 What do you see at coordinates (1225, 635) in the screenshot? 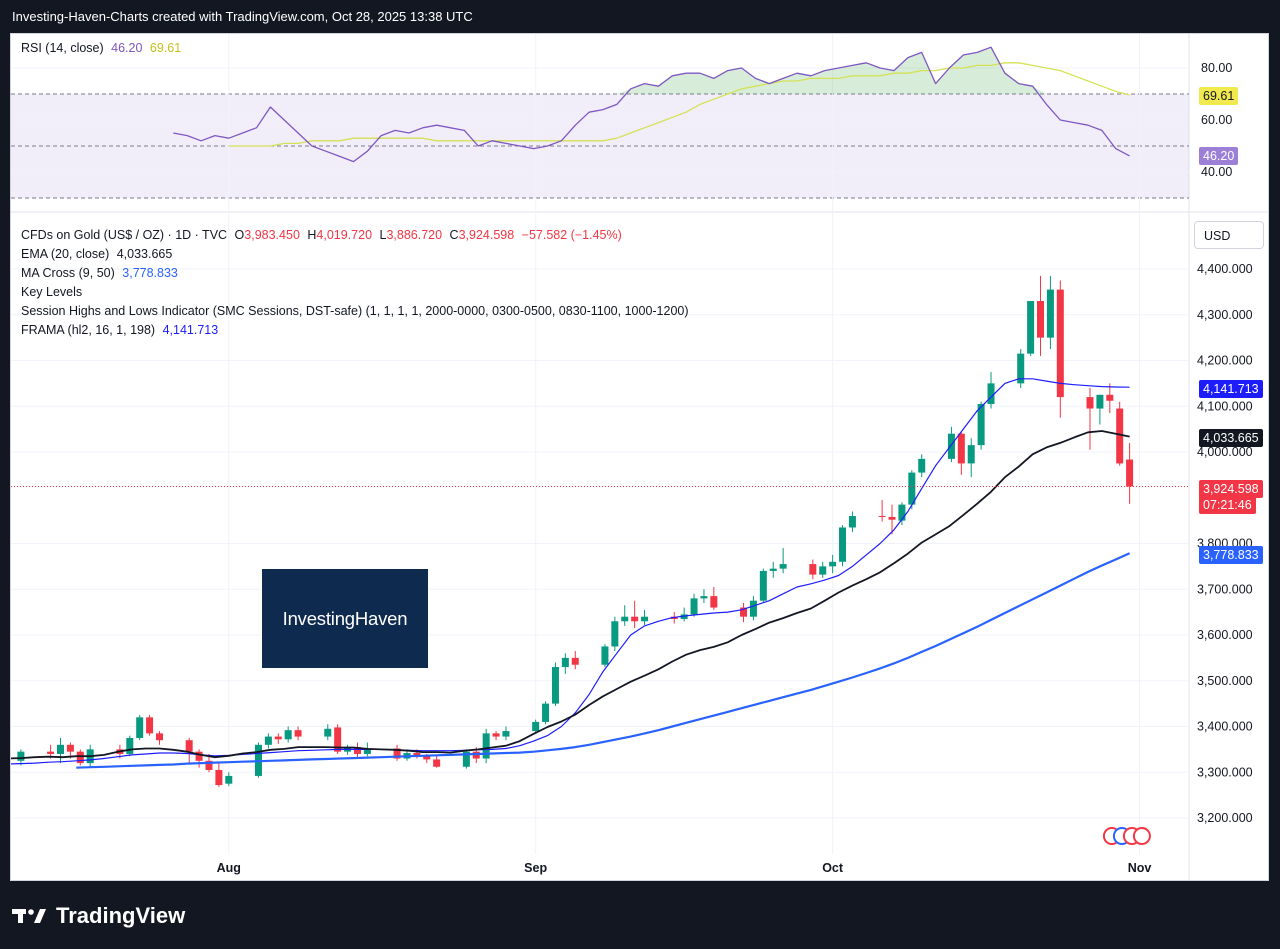
I see `price-tick-label: 3,600.000` at bounding box center [1225, 635].